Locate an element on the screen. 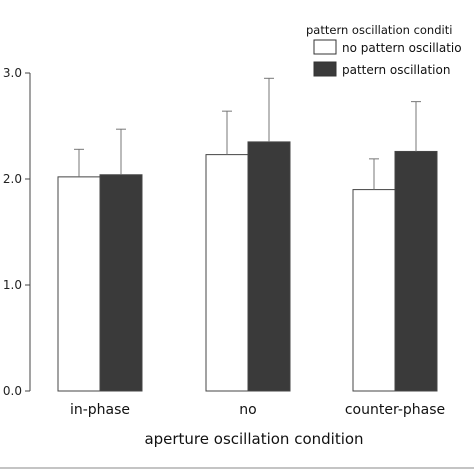 The height and width of the screenshot is (474, 474). legend-label: no pattern oscillatio is located at coordinates (402, 48).